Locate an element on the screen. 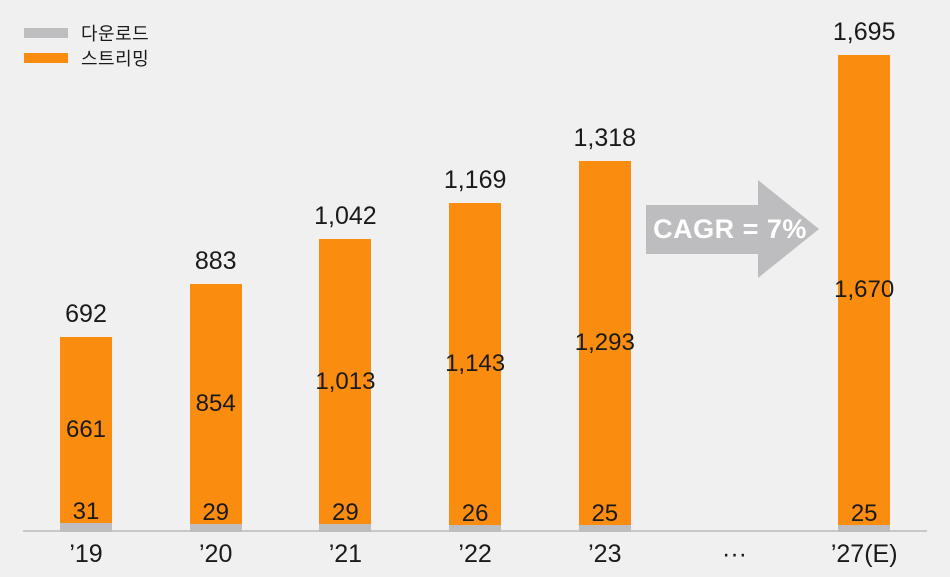 This screenshot has width=950, height=577. total-value-label: 692 is located at coordinates (86, 314).